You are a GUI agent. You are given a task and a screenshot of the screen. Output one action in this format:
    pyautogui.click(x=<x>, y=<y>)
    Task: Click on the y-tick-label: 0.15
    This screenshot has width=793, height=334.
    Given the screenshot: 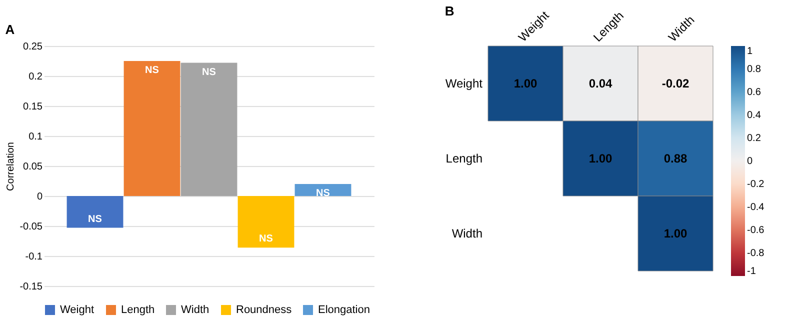 What is the action you would take?
    pyautogui.click(x=33, y=107)
    